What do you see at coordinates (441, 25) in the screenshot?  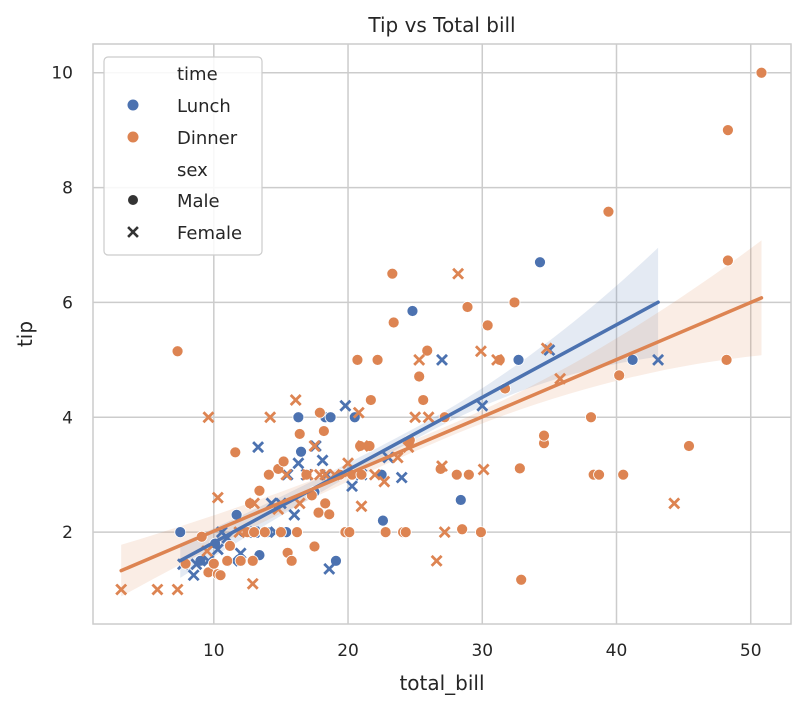 I see `chart-title: Tip vs Total bill` at bounding box center [441, 25].